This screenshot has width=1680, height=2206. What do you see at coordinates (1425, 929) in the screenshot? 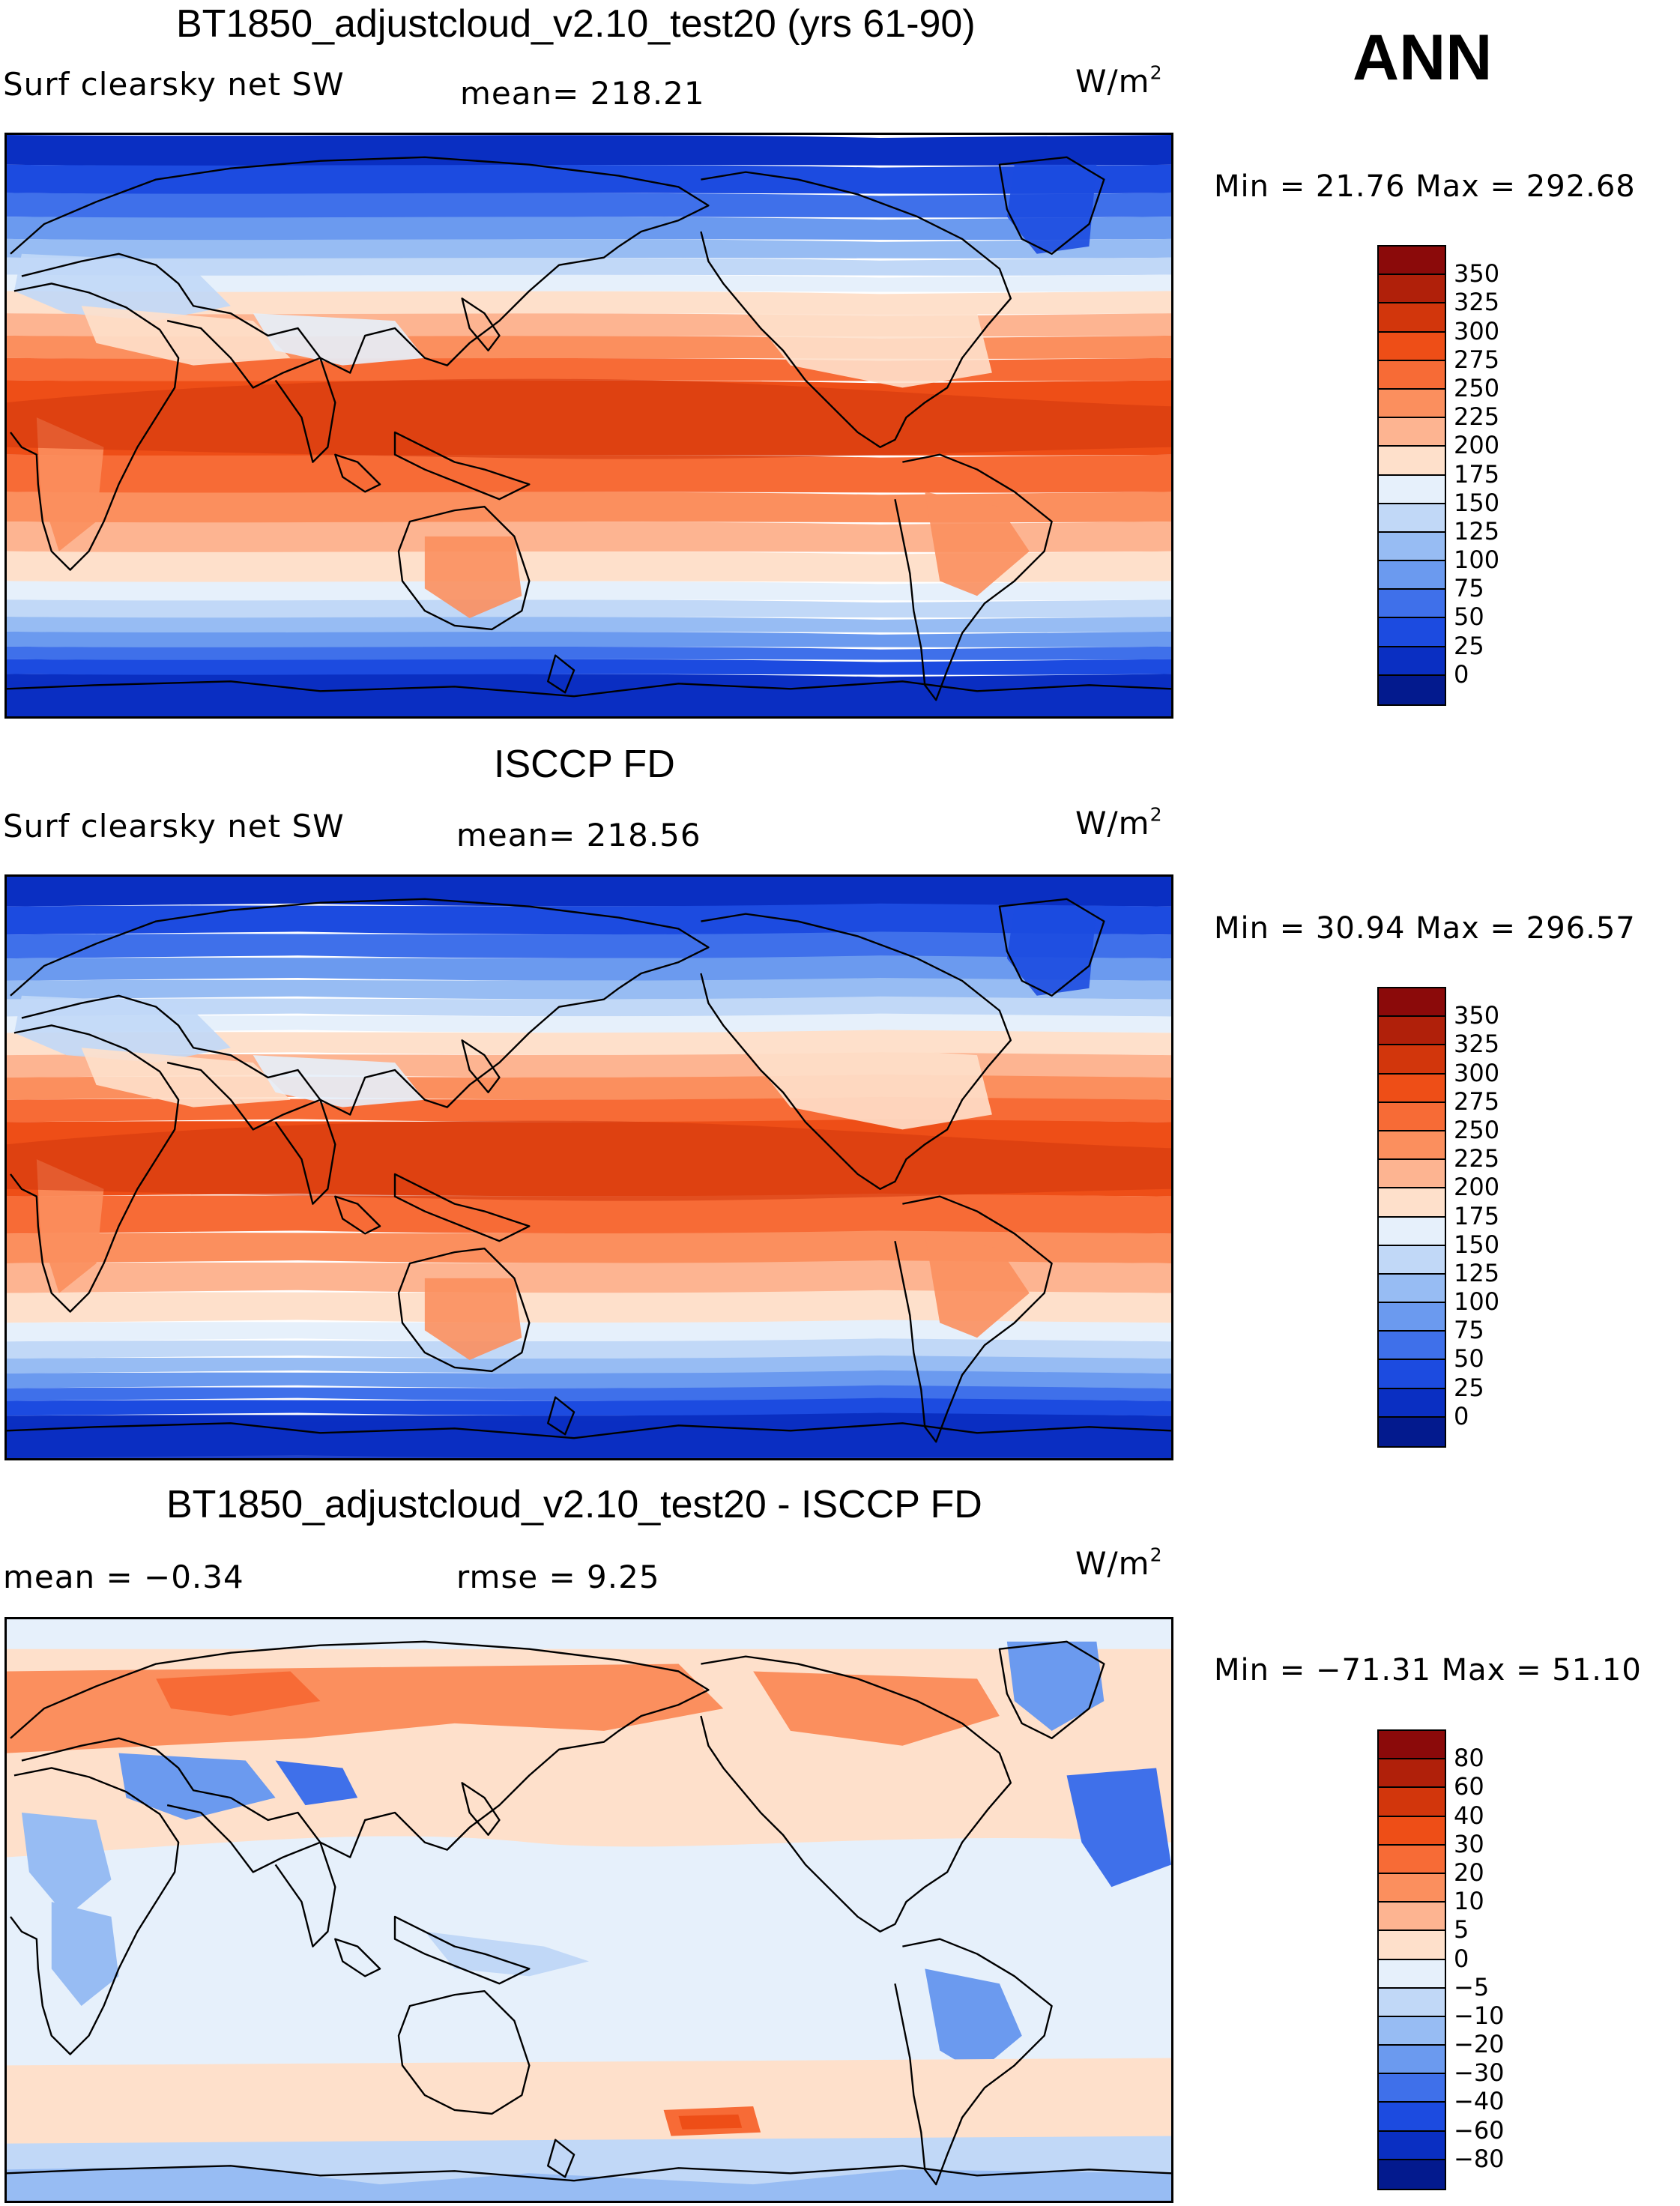
I see `panel-2-minmax: Min = 30.94 Max = 296.57` at bounding box center [1425, 929].